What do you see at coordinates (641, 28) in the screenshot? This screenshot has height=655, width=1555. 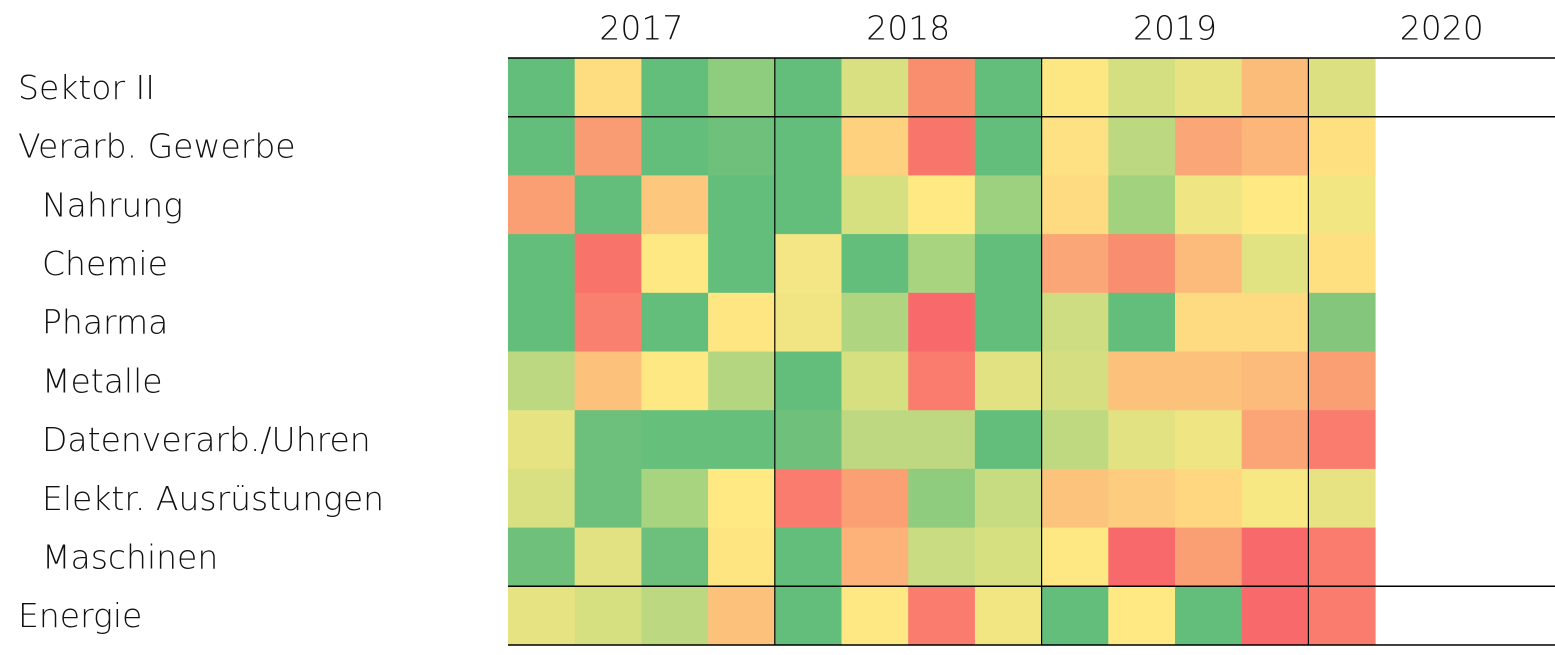 I see `year-label: 2017` at bounding box center [641, 28].